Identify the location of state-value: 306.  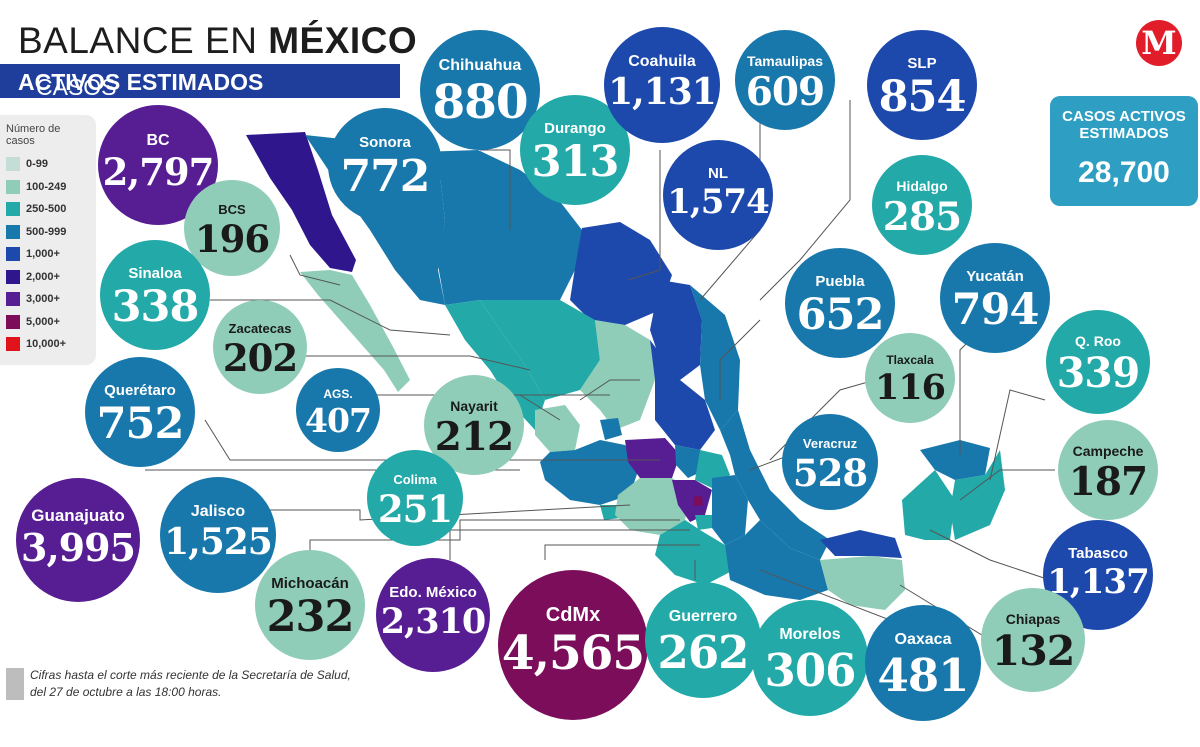
(810, 670).